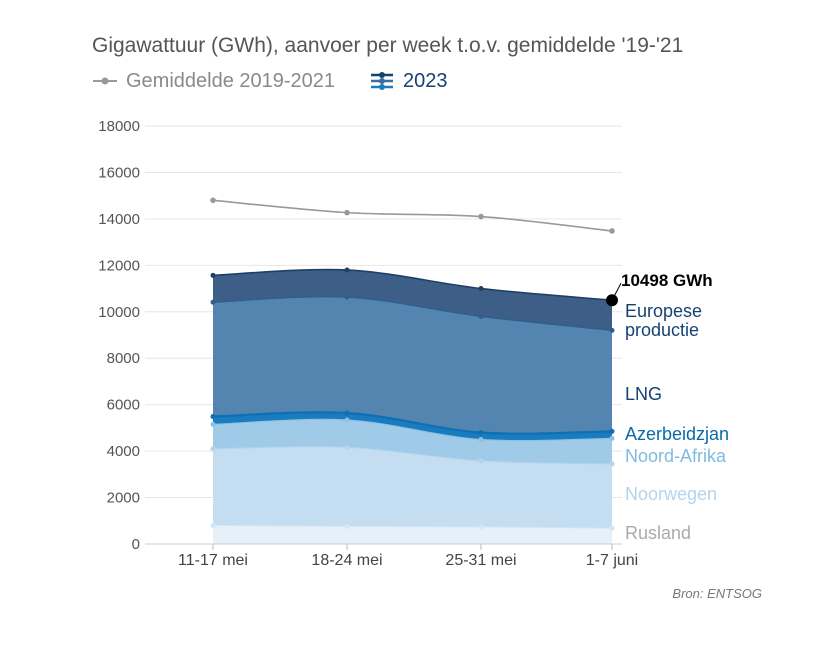  I want to click on series-label-noord-afrika: Noord-Afrika, so click(676, 456).